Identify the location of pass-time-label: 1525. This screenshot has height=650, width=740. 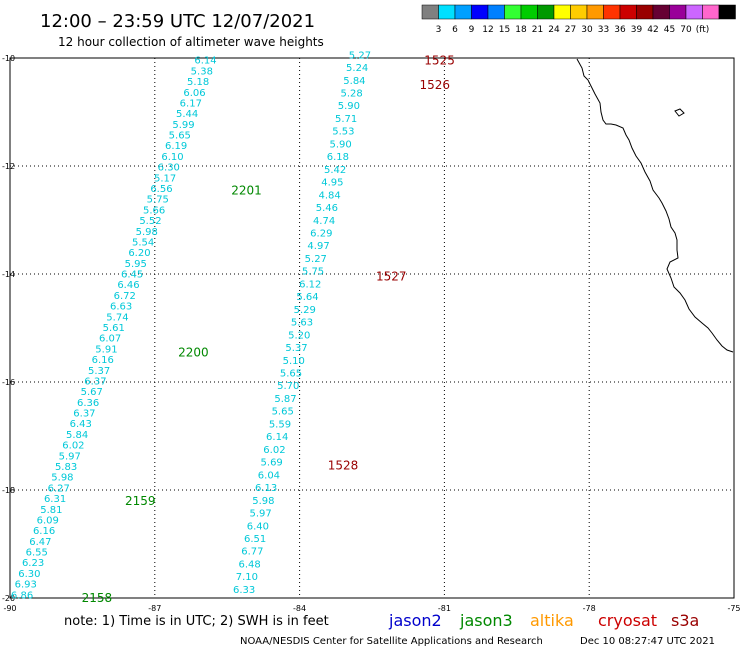
(439, 61).